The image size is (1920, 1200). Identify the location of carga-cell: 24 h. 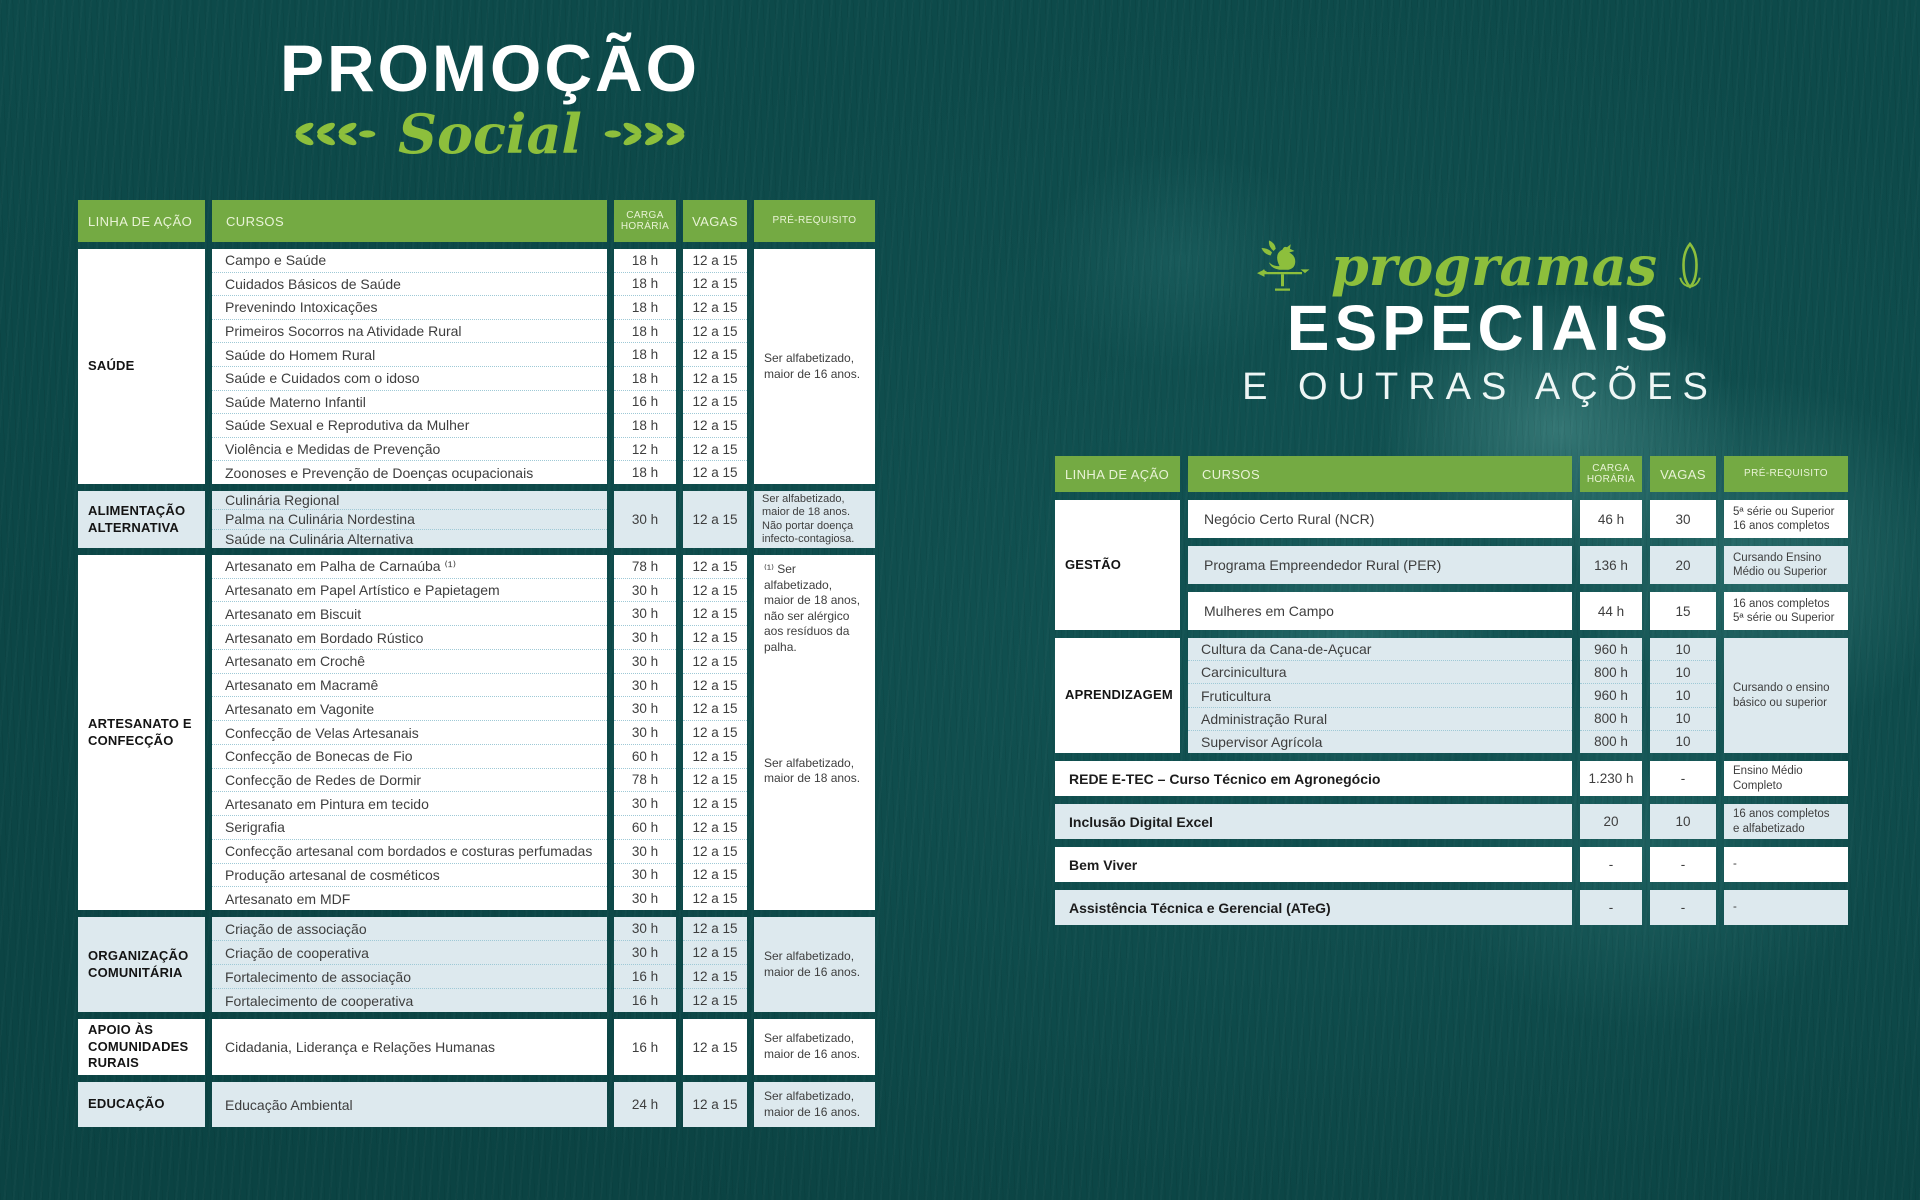
(645, 1104).